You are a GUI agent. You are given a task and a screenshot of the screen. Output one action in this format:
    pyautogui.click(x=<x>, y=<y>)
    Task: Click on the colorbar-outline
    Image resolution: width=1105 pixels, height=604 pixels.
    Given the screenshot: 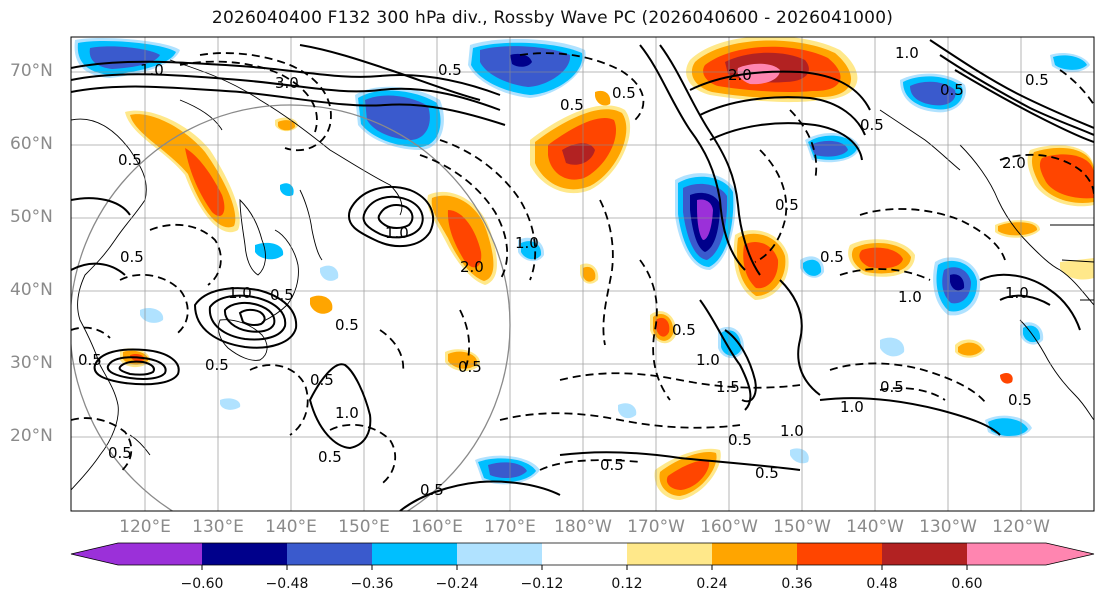 What is the action you would take?
    pyautogui.click(x=582, y=554)
    